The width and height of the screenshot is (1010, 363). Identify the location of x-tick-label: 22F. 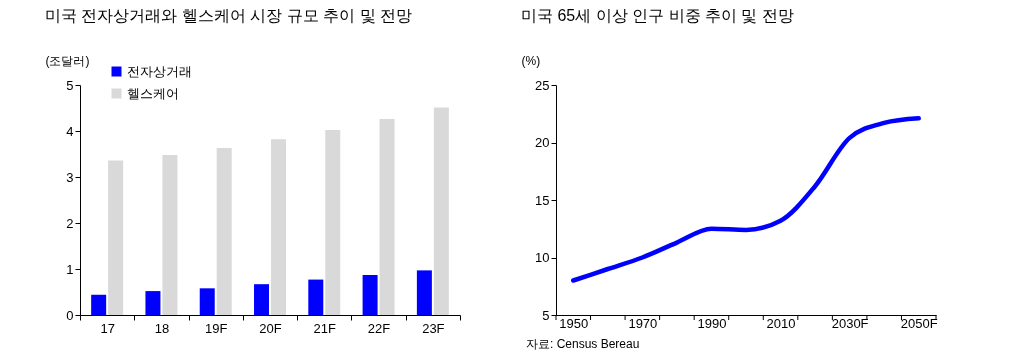
(379, 328).